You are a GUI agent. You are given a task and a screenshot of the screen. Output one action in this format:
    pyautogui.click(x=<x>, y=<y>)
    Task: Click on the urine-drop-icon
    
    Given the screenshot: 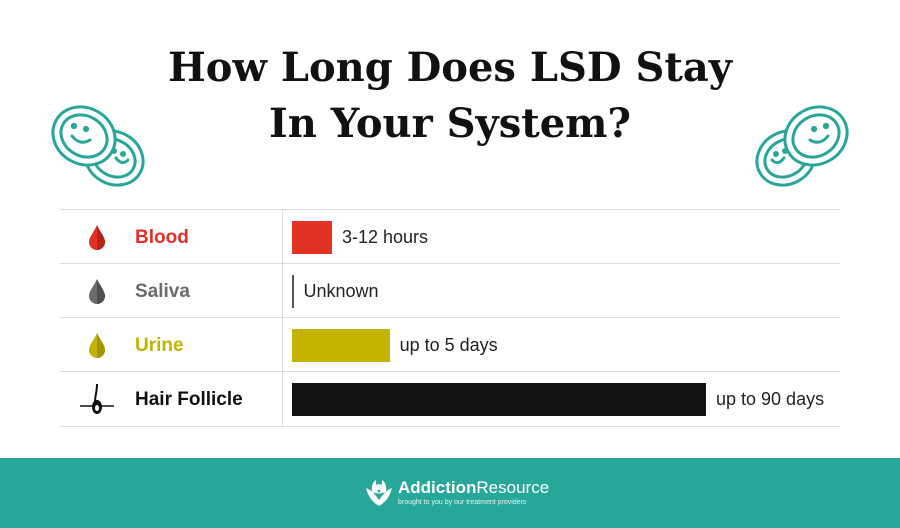 What is the action you would take?
    pyautogui.click(x=97, y=345)
    